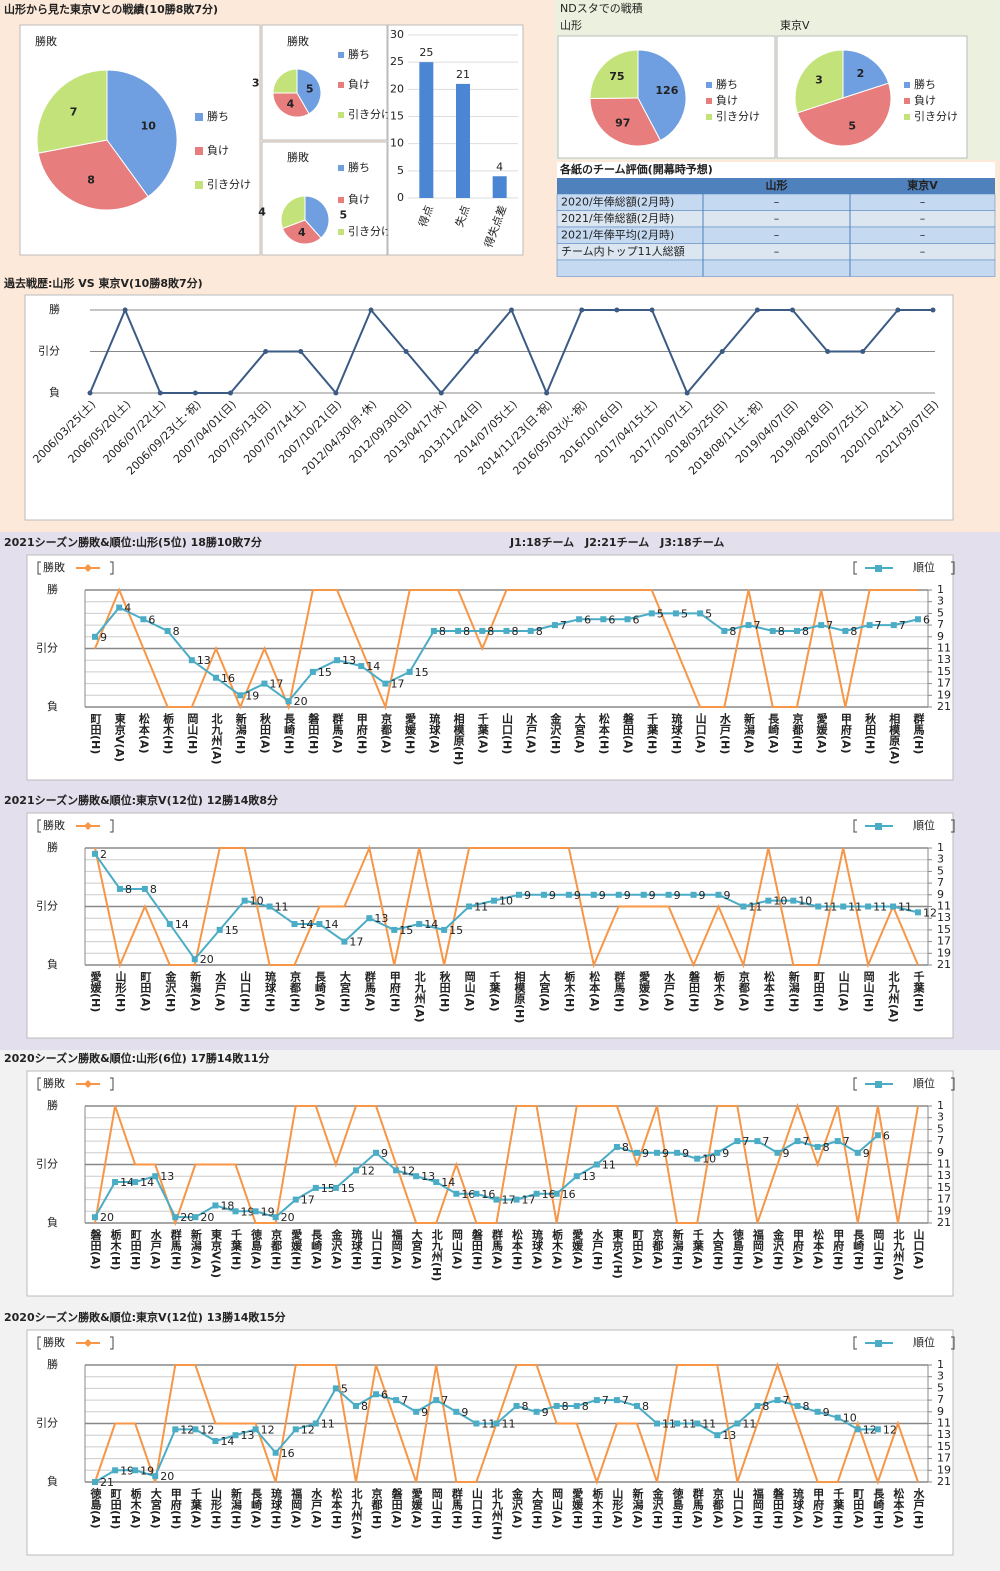 The width and height of the screenshot is (1000, 1571). I want to click on x-tick-label: 京都(H), so click(296, 991).